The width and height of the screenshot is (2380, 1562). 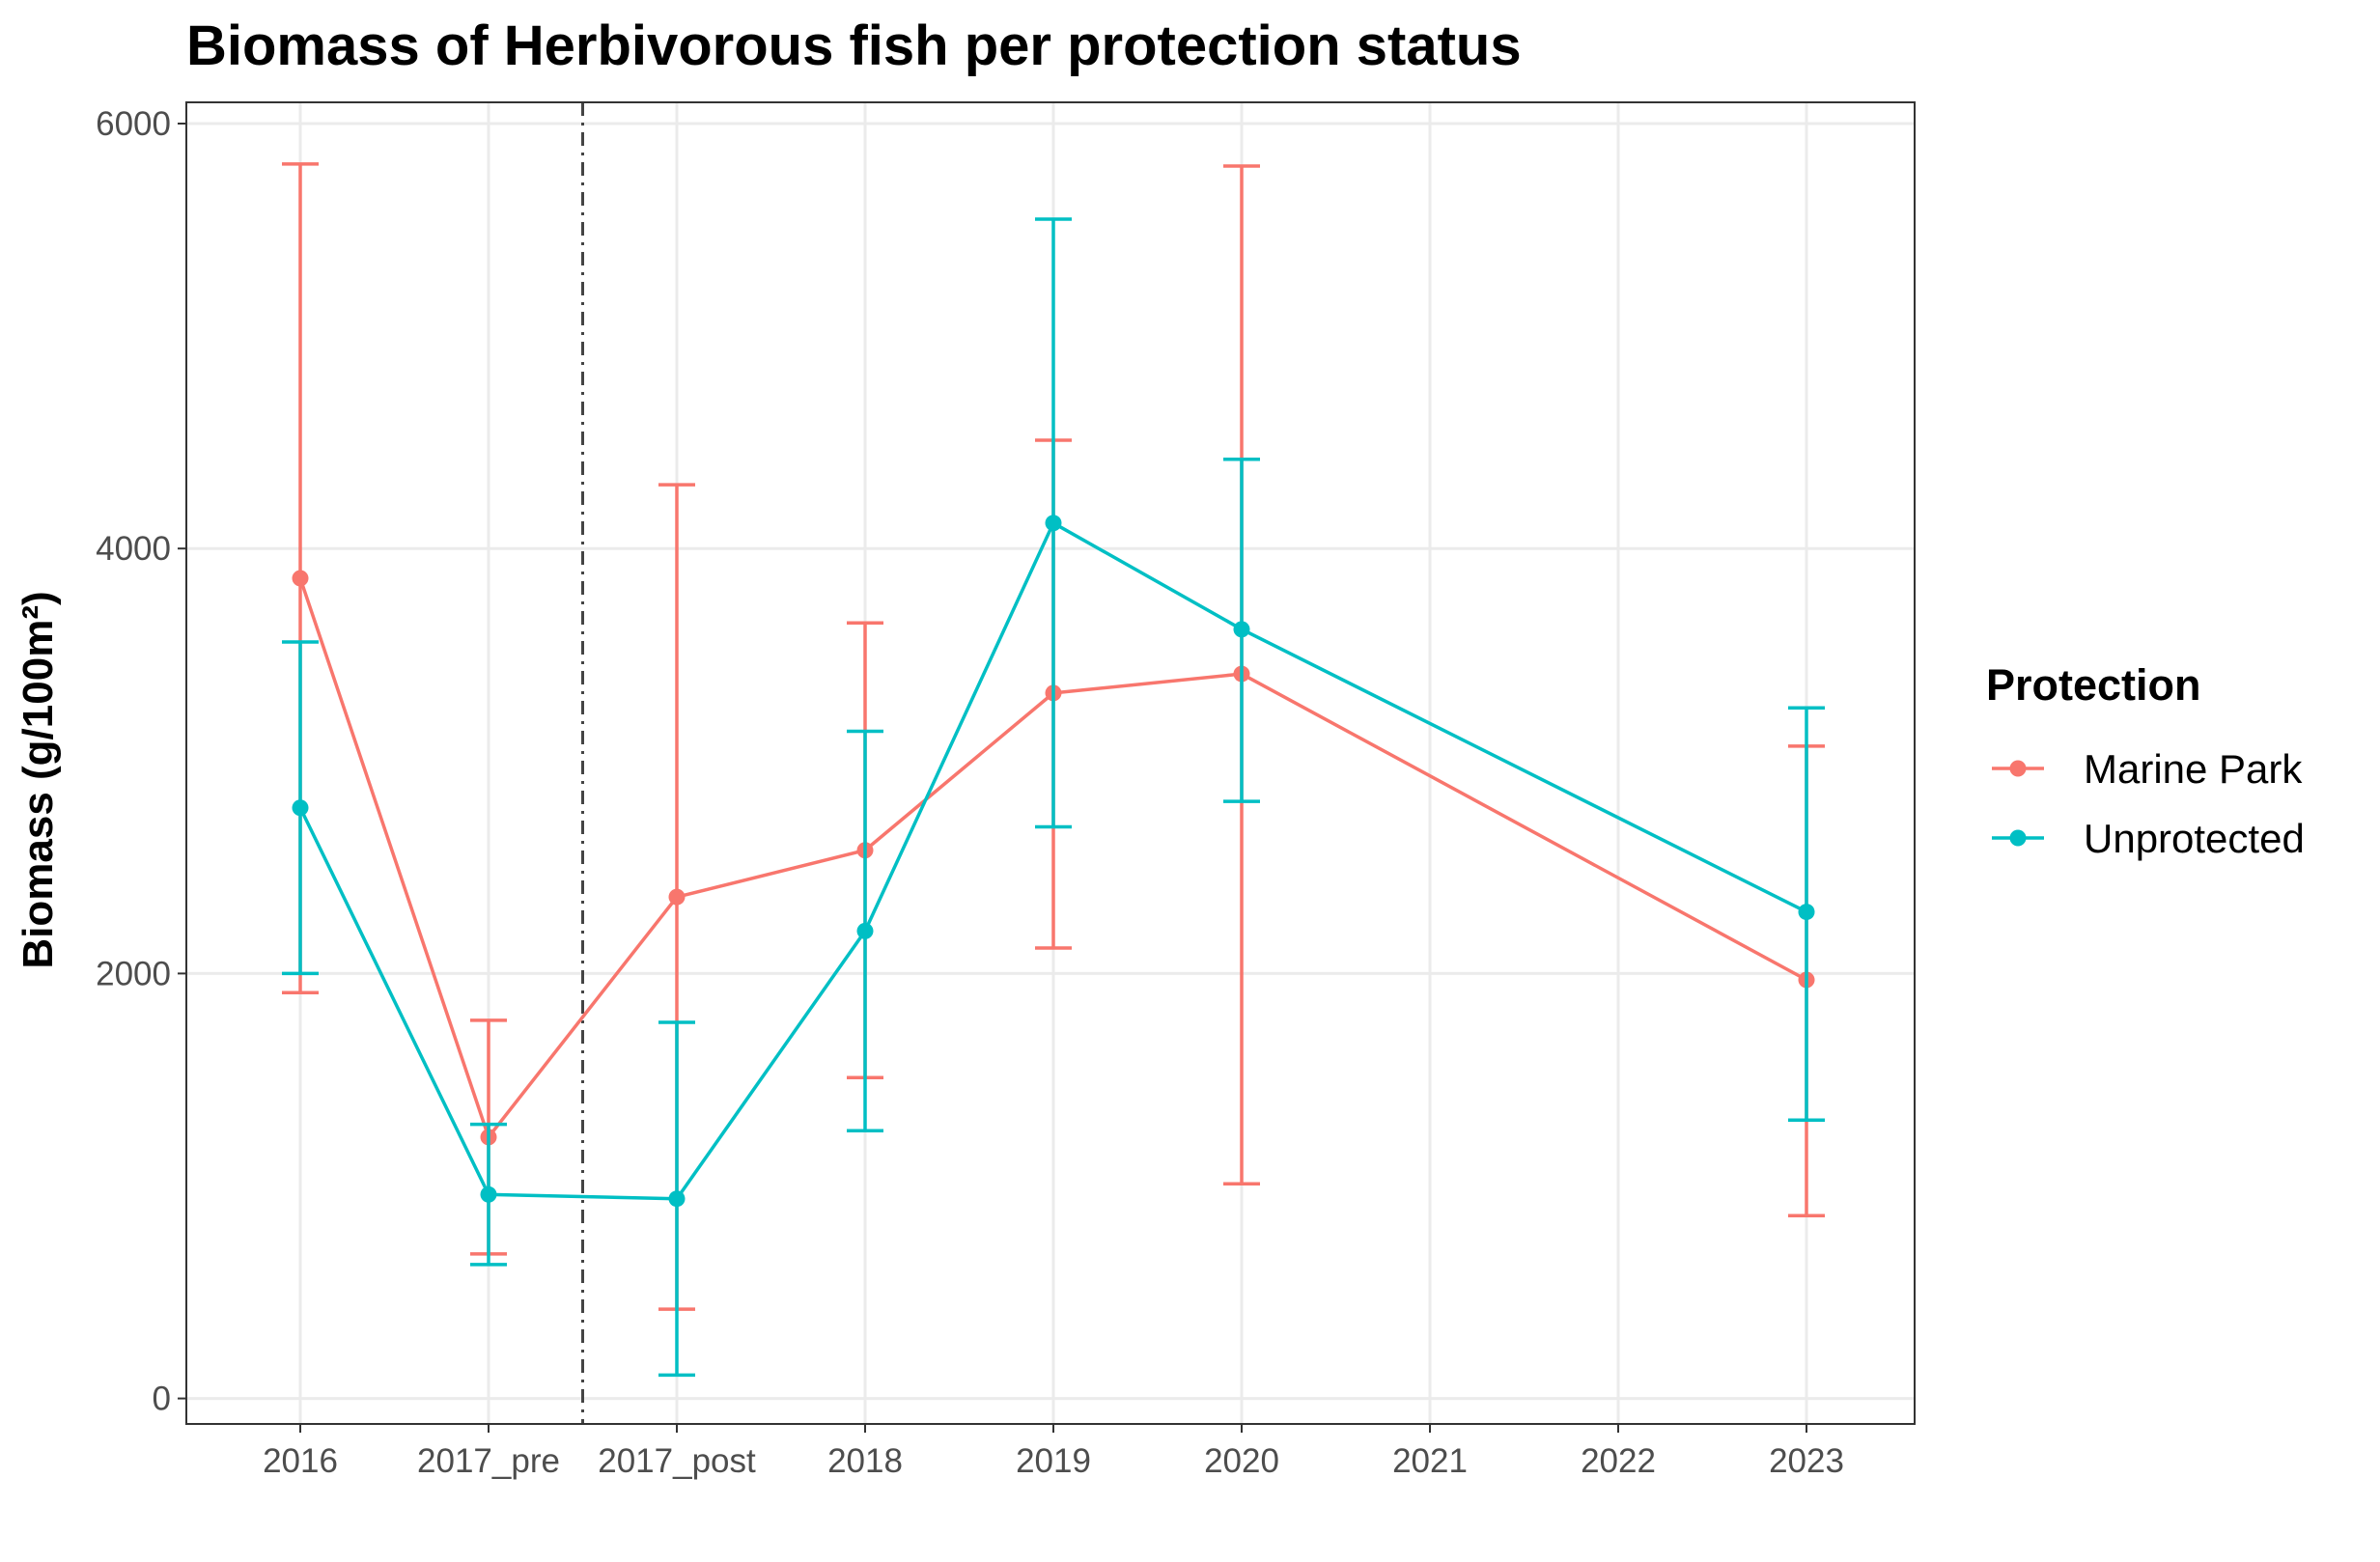 What do you see at coordinates (1053, 1461) in the screenshot?
I see `x-tick-label: 2019` at bounding box center [1053, 1461].